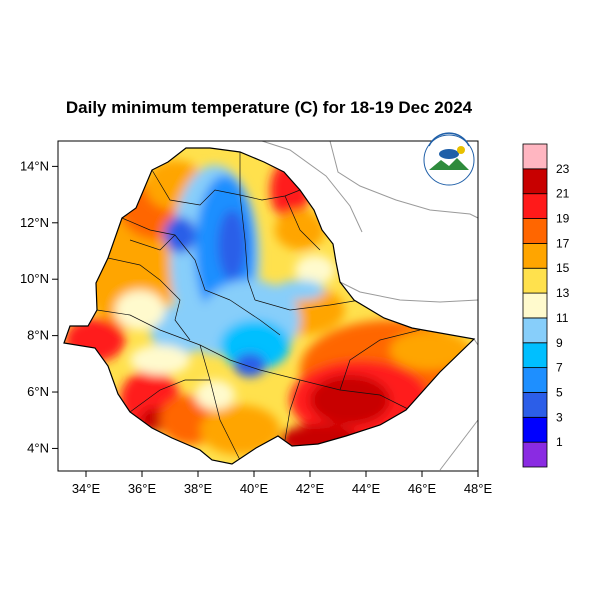  What do you see at coordinates (34, 222) in the screenshot?
I see `y-tick-label: 12°N` at bounding box center [34, 222].